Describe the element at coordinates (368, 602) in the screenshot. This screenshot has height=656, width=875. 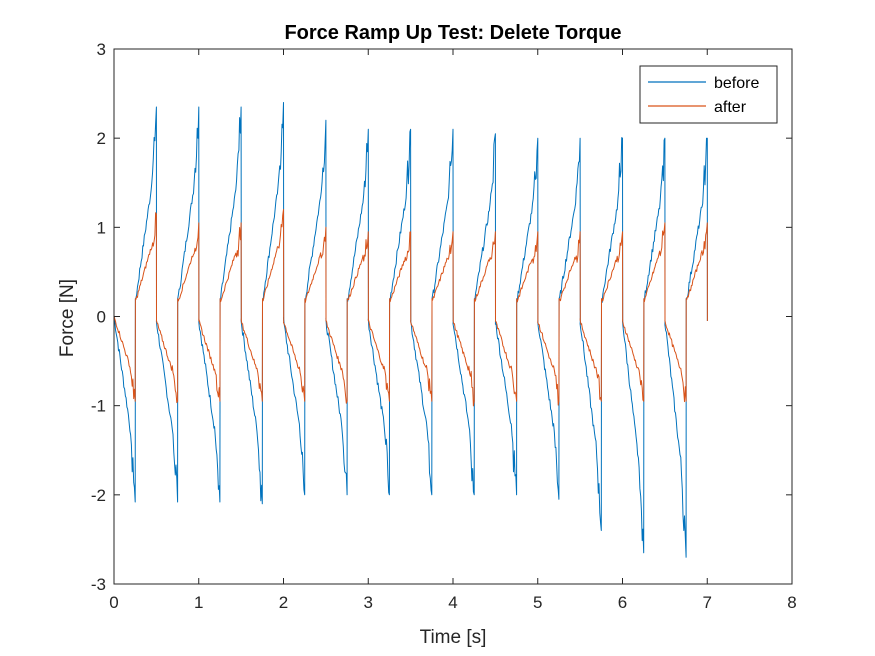
I see `x-tick-label: 3` at that location.